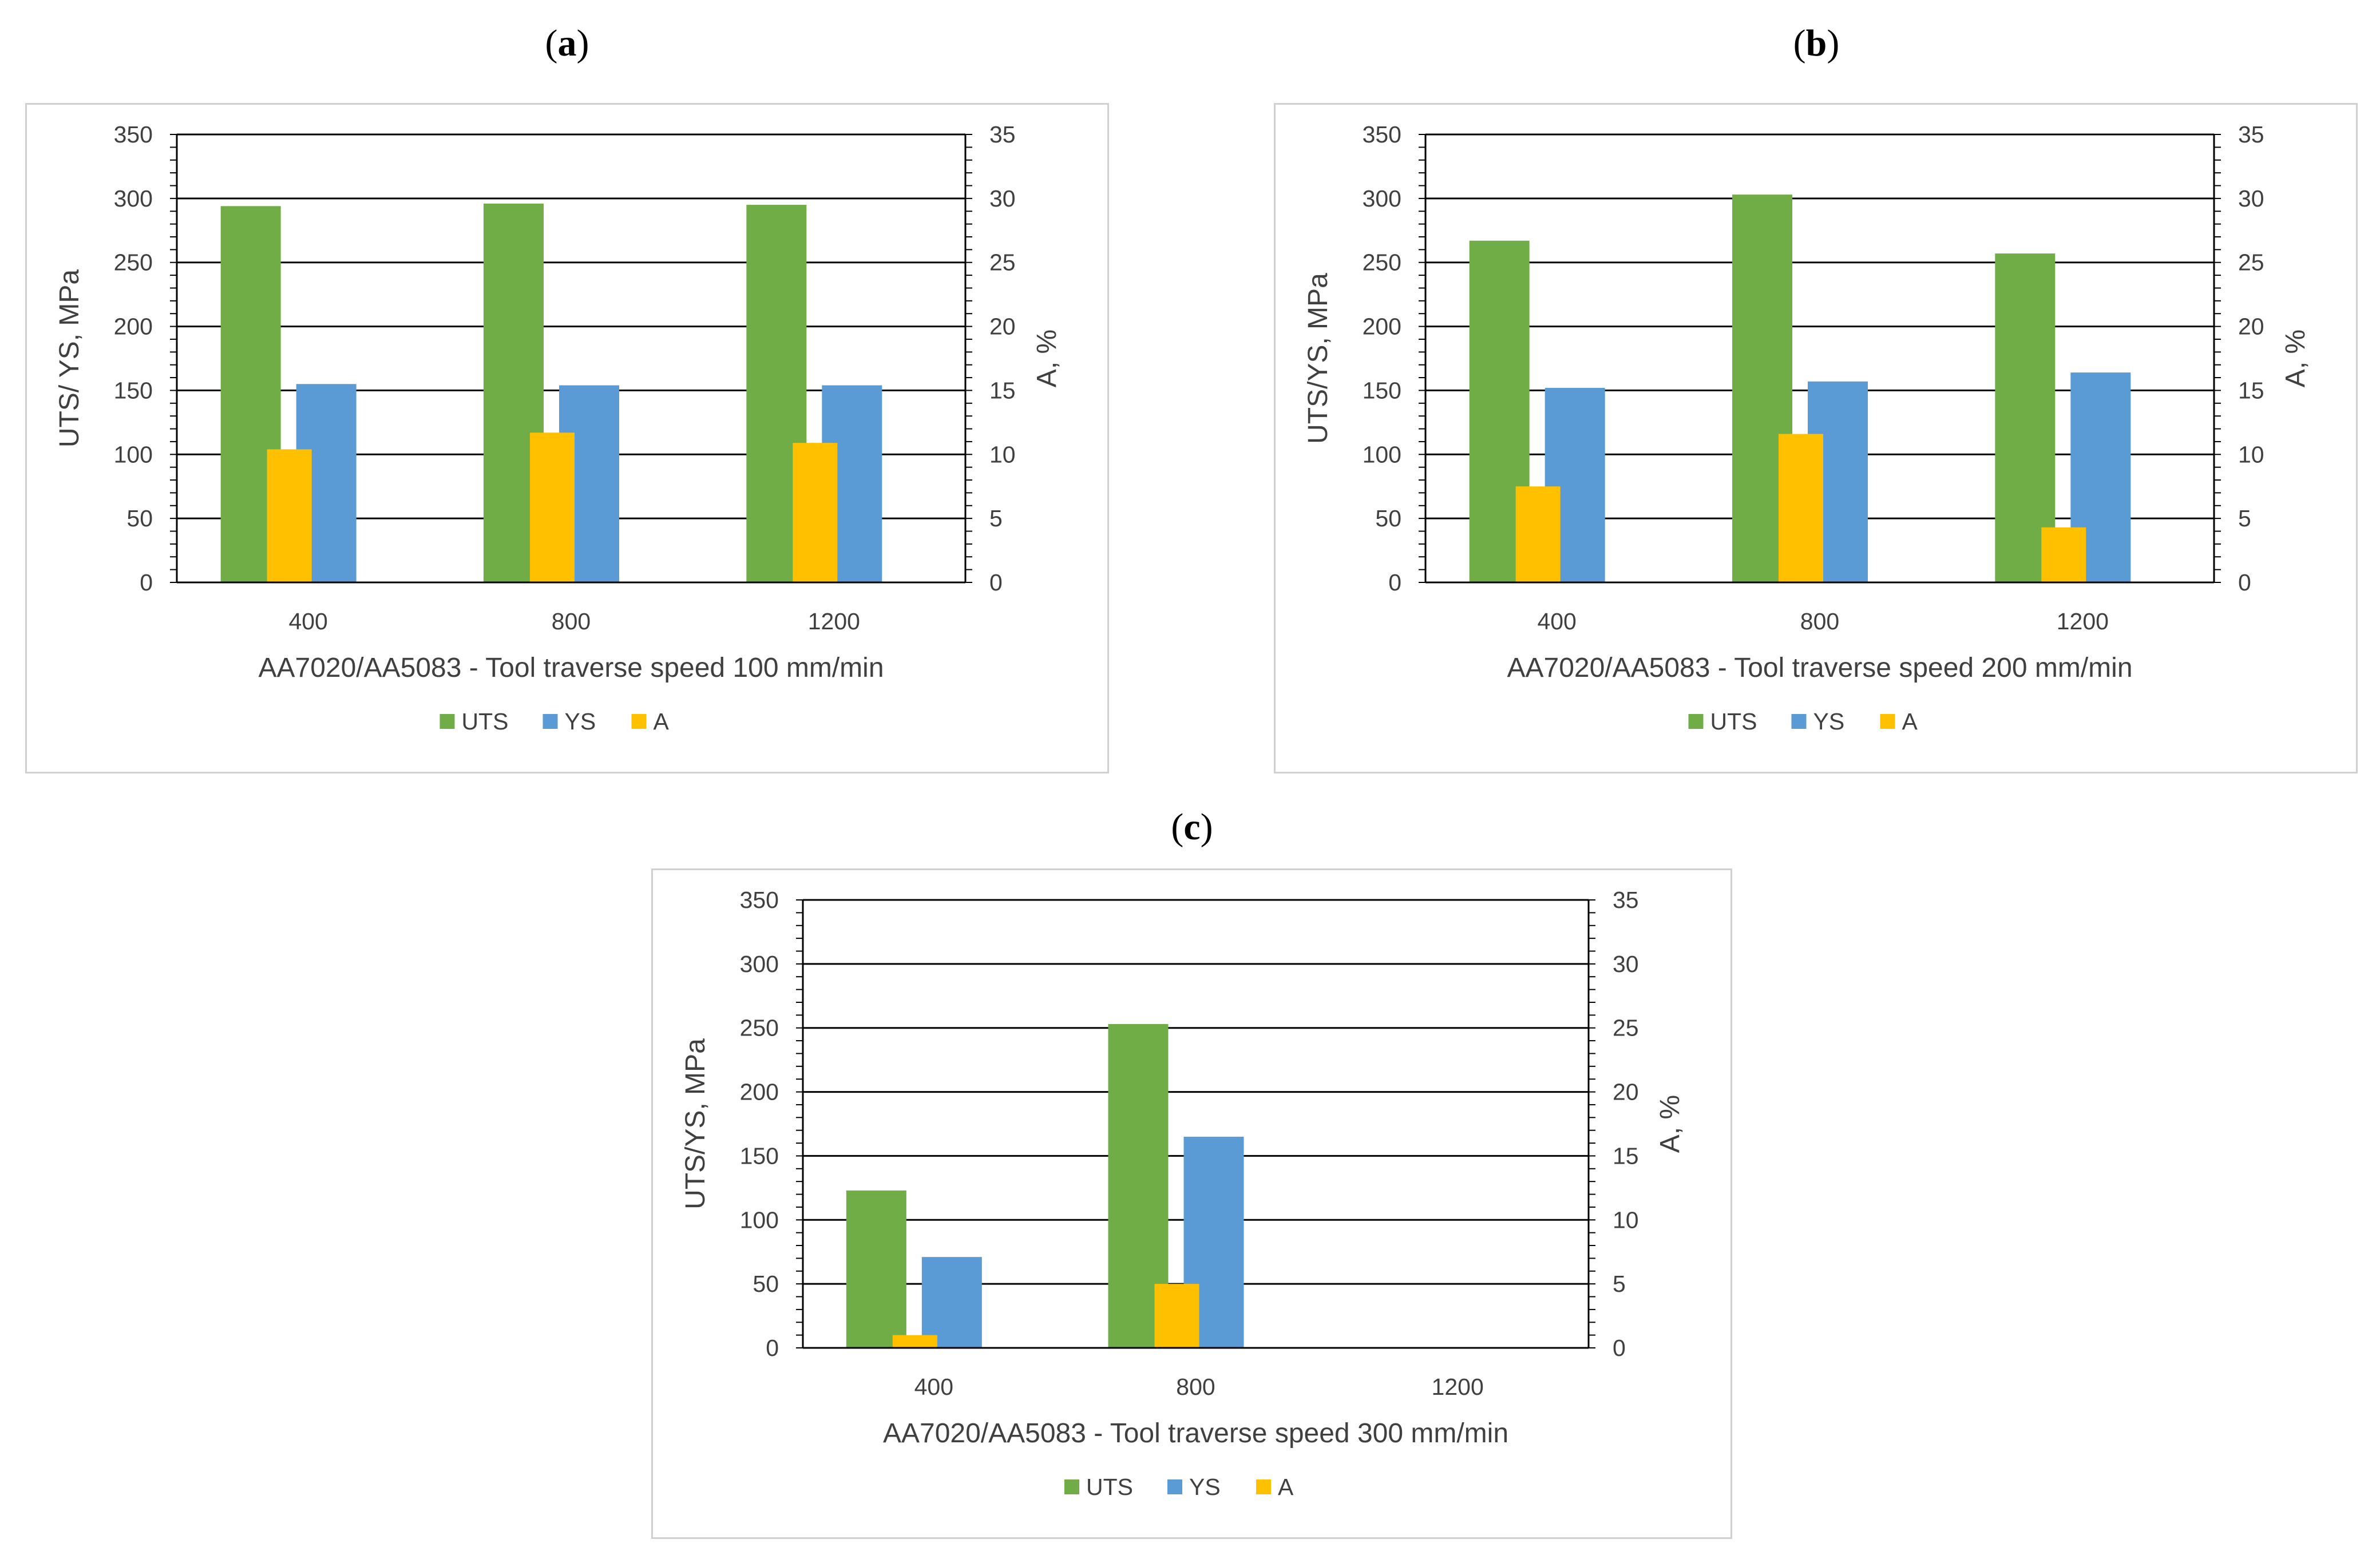 This screenshot has height=1563, width=2380. Describe the element at coordinates (876, 1269) in the screenshot. I see `bar-uts` at that location.